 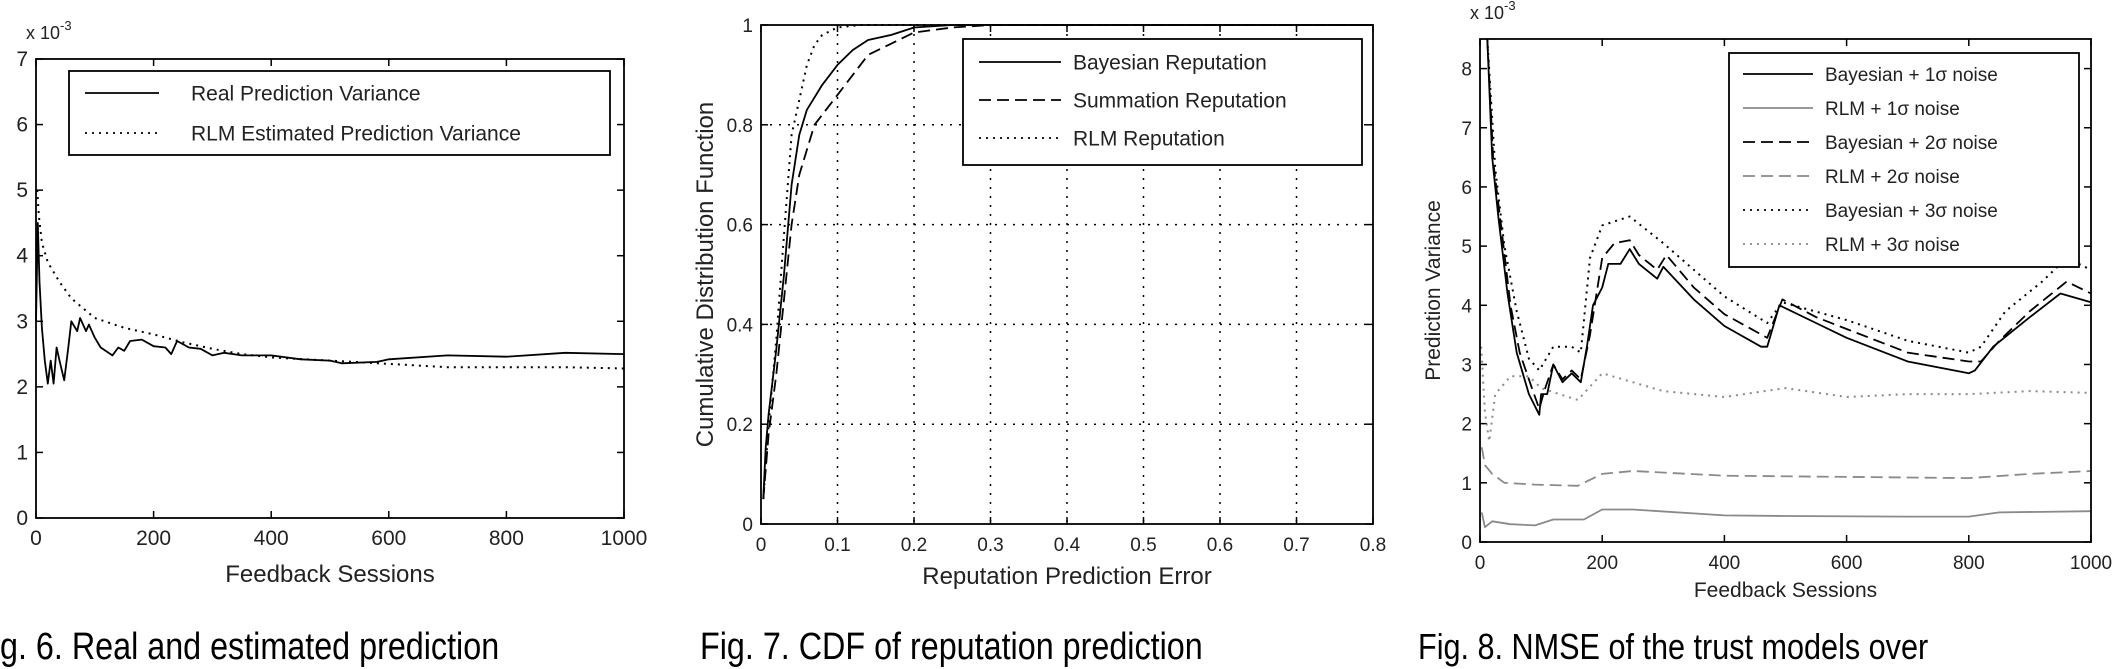 I want to click on y-tick-label: 0.8, so click(x=740, y=126).